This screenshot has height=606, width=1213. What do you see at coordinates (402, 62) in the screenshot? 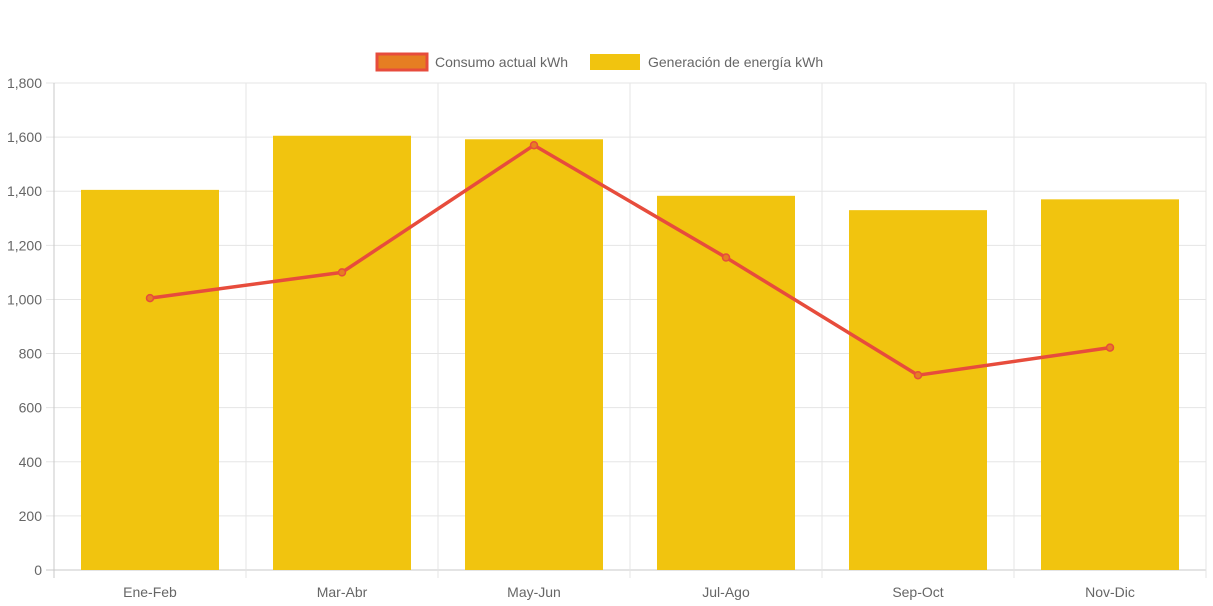
I see `legend-swatch-consumo` at bounding box center [402, 62].